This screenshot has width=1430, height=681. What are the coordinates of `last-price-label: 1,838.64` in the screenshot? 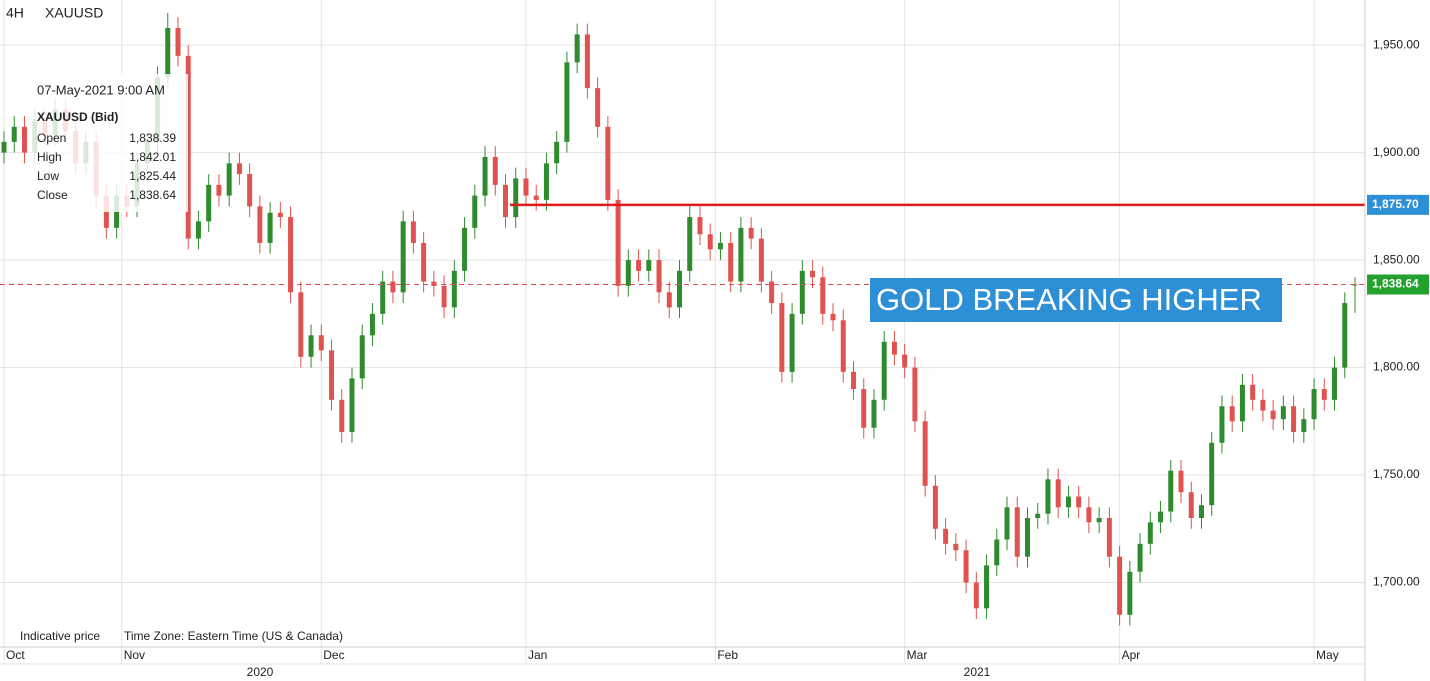 It's located at (1395, 284).